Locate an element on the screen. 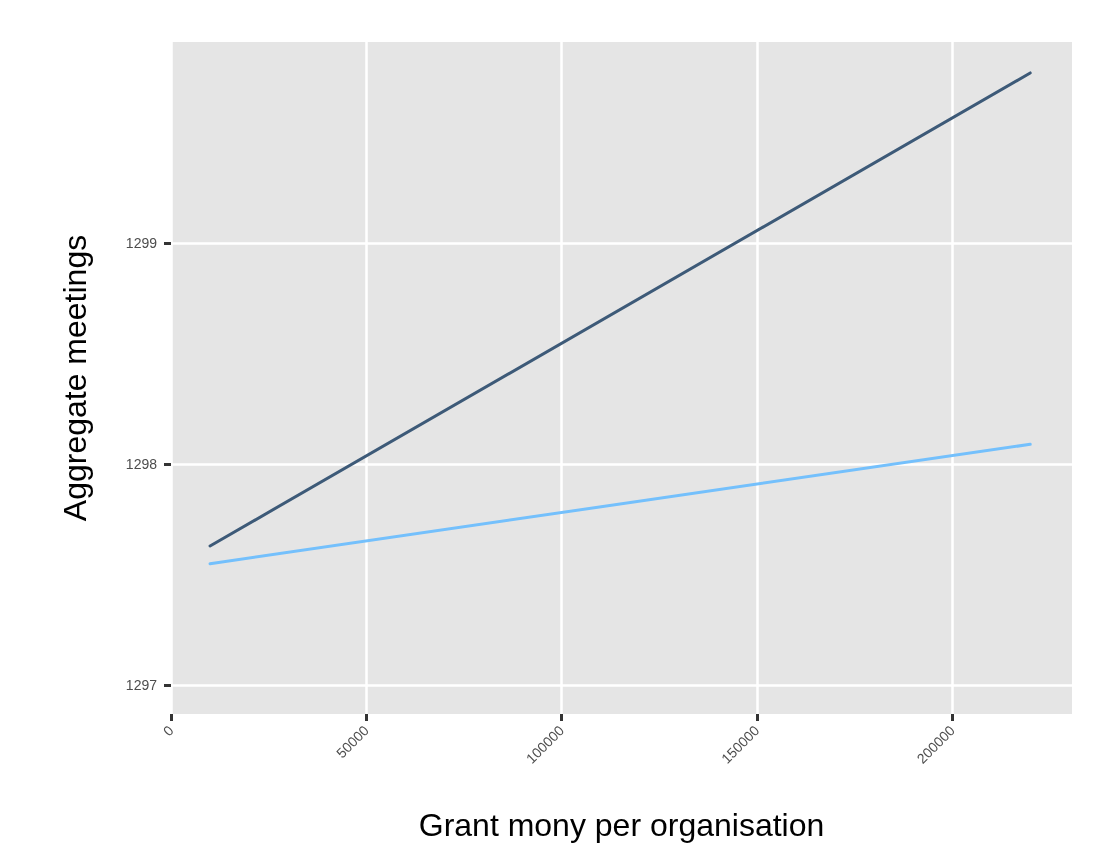 Image resolution: width=1115 pixels, height=846 pixels. x-axis-title: Grant mony per organisation is located at coordinates (621, 825).